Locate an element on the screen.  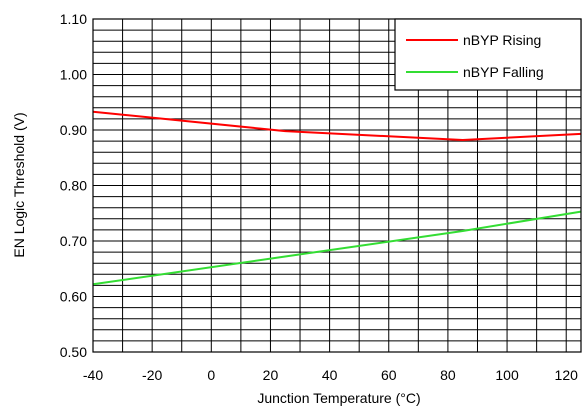
y-tick-label: 0.80 is located at coordinates (73, 186).